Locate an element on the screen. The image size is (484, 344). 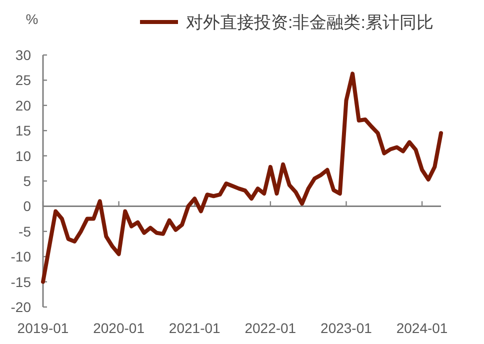
x-tick-label: 2021-01 is located at coordinates (194, 328).